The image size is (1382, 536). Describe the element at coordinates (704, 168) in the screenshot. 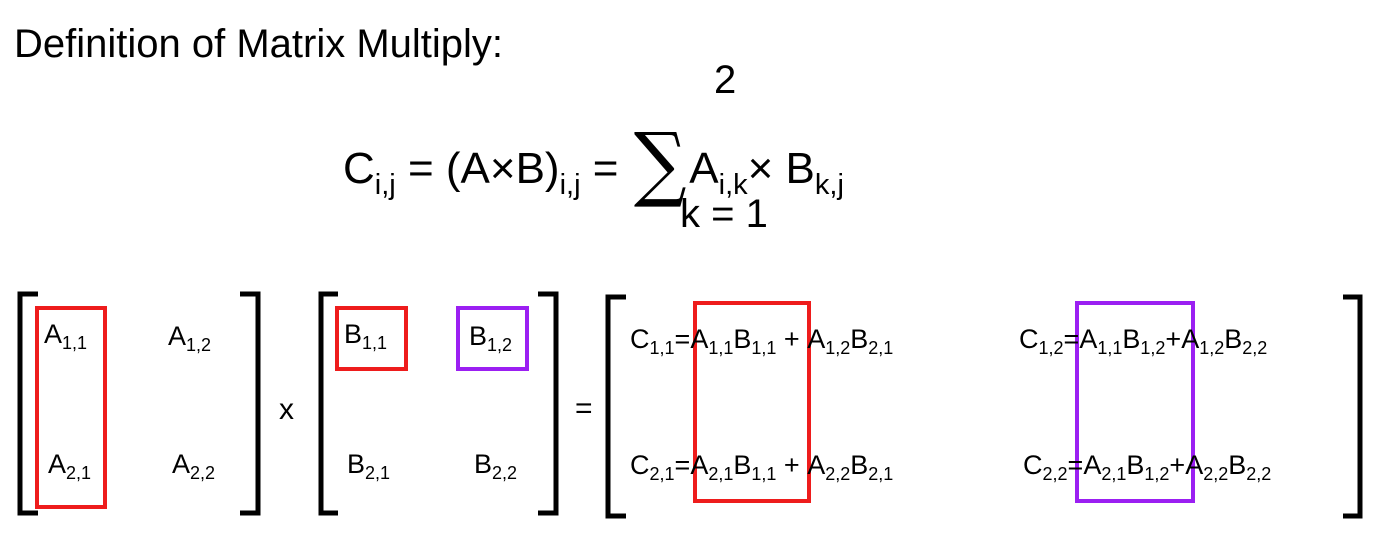

I see `formula-a: A` at that location.